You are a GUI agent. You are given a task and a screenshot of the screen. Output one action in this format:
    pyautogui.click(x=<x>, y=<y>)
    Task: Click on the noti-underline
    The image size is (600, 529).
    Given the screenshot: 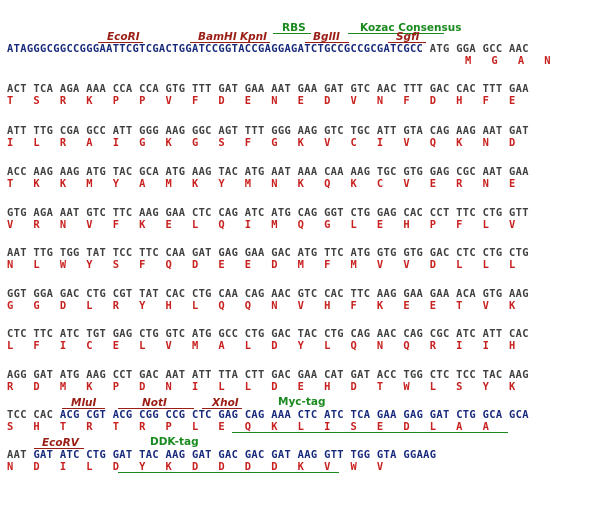 What is the action you would take?
    pyautogui.click(x=156, y=408)
    